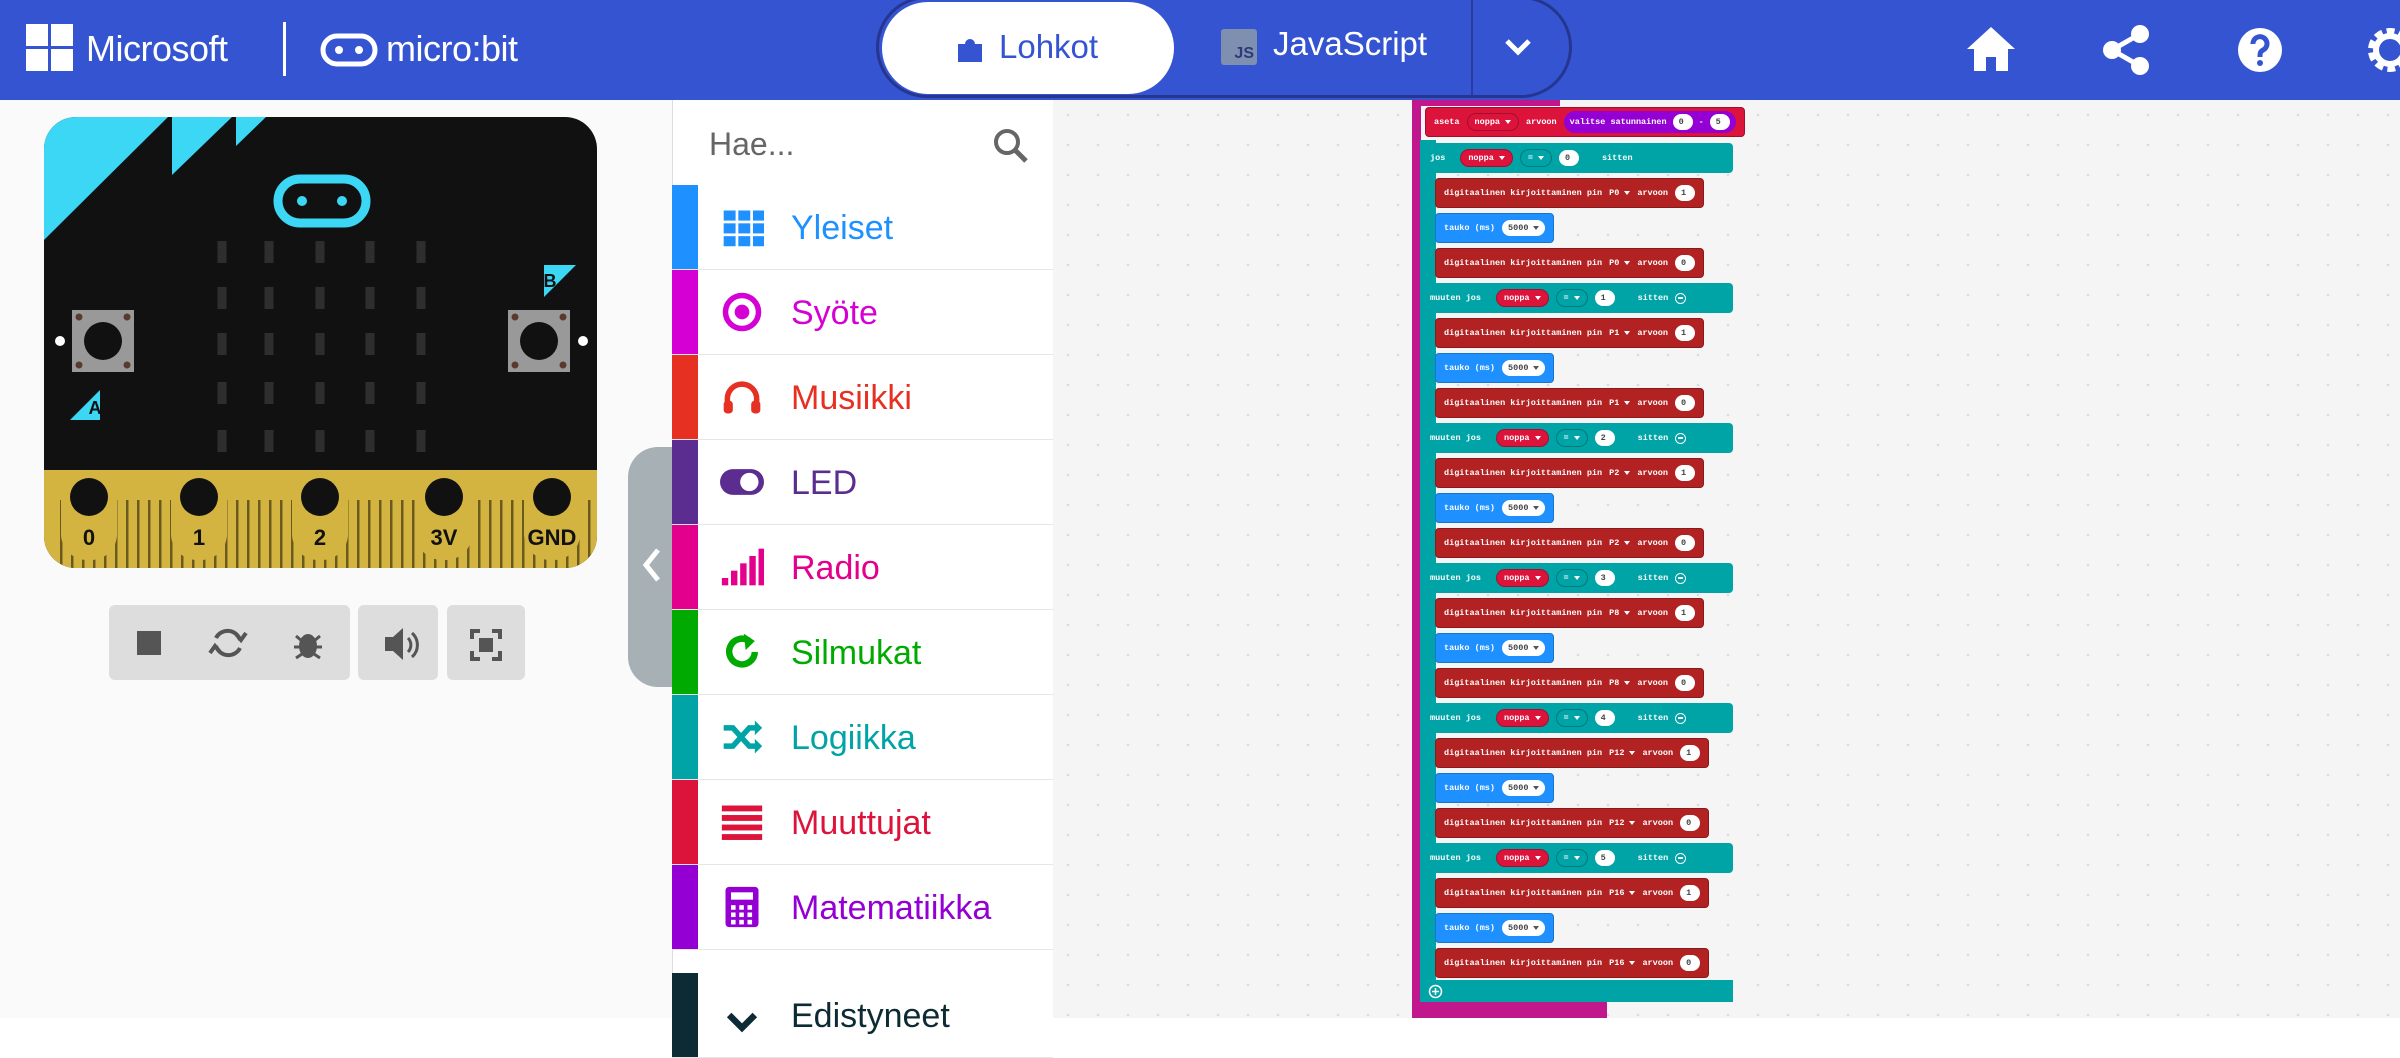  I want to click on mute-button, so click(402, 644).